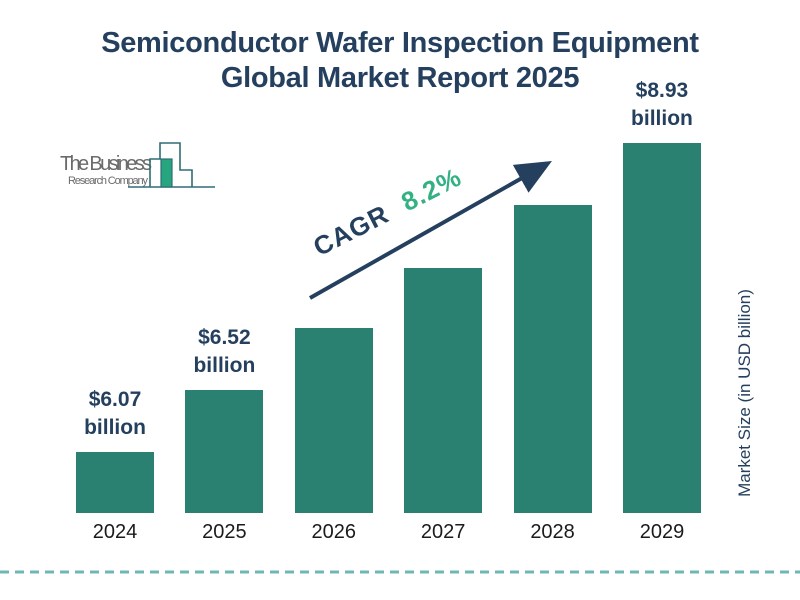 The image size is (800, 600). I want to click on bar-column-2025: $6.52 billion 2025, so click(224, 434).